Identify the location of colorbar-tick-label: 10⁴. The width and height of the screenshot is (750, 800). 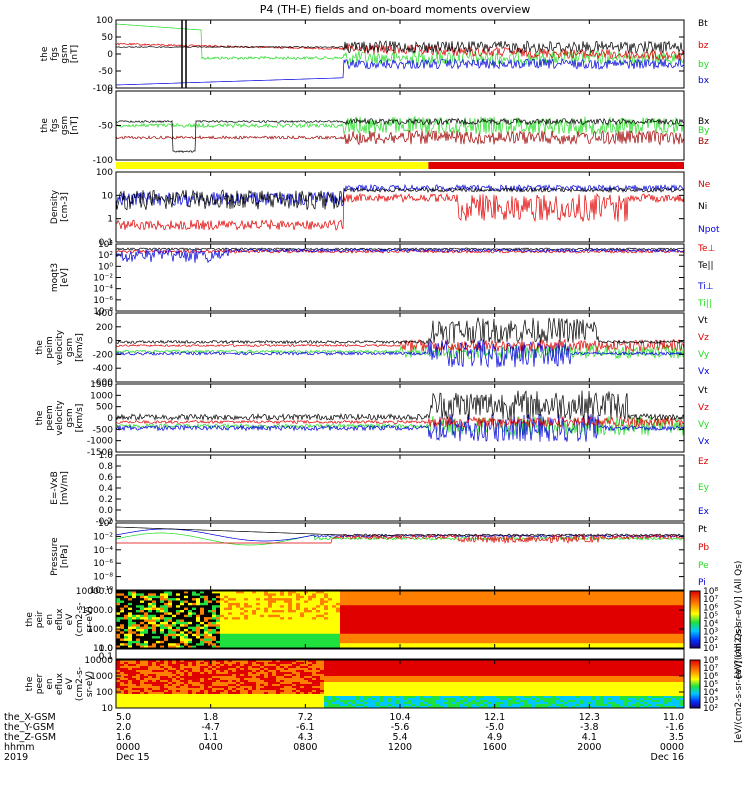
(710, 625).